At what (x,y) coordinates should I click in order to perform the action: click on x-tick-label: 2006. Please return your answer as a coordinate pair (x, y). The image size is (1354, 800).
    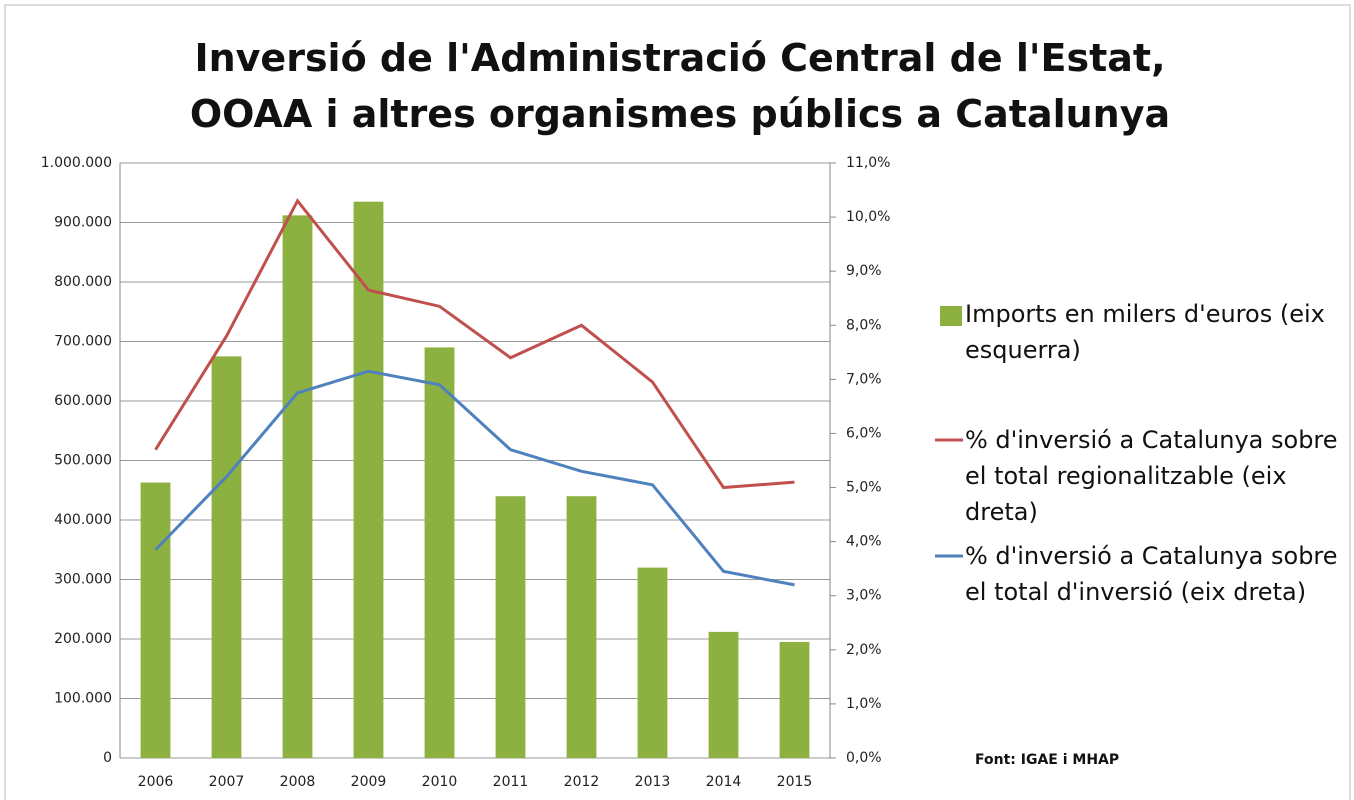
    Looking at the image, I should click on (156, 782).